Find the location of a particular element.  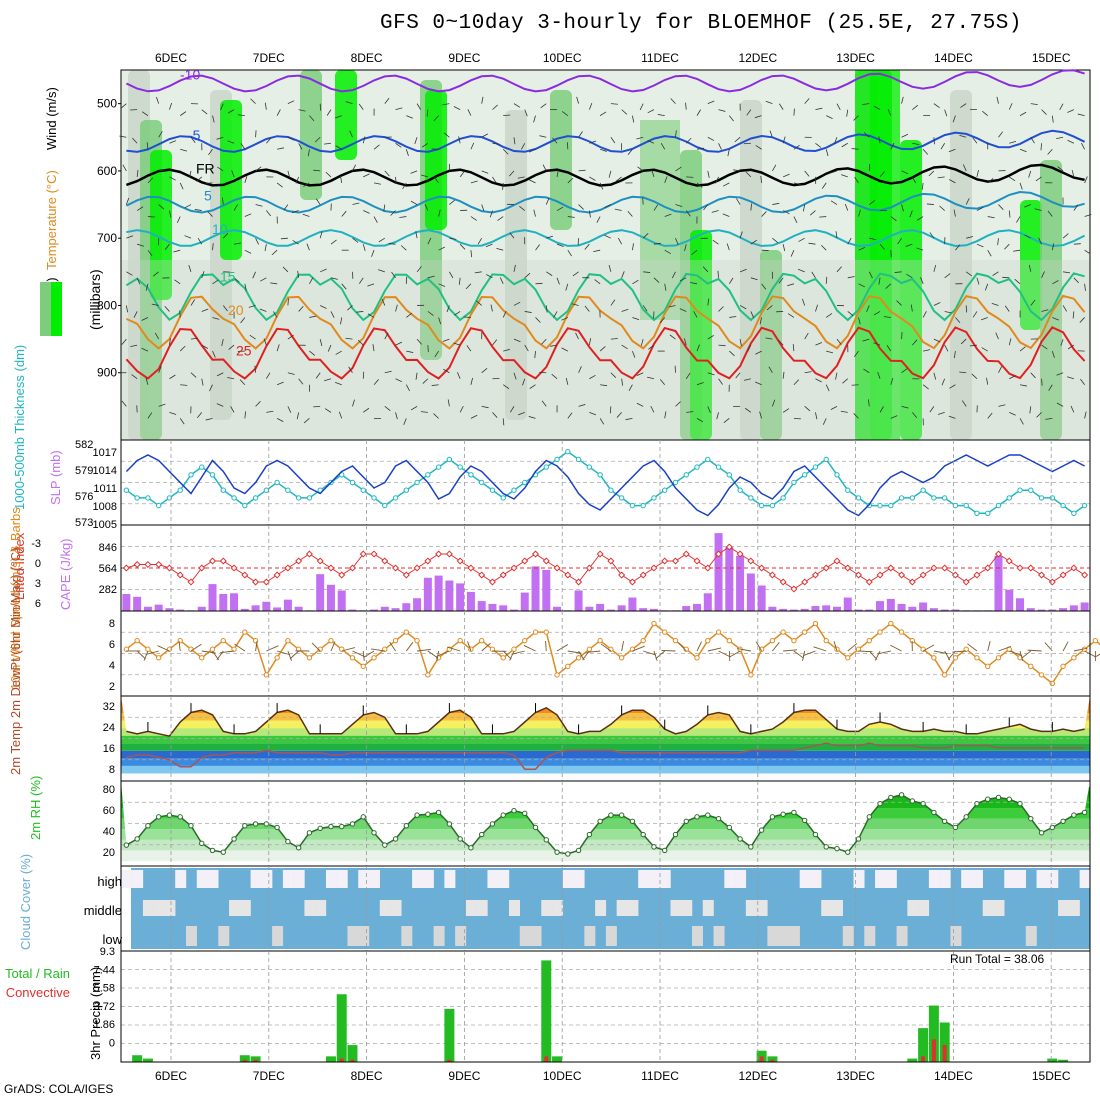

wind10m-tick-label: 4 is located at coordinates (112, 666).